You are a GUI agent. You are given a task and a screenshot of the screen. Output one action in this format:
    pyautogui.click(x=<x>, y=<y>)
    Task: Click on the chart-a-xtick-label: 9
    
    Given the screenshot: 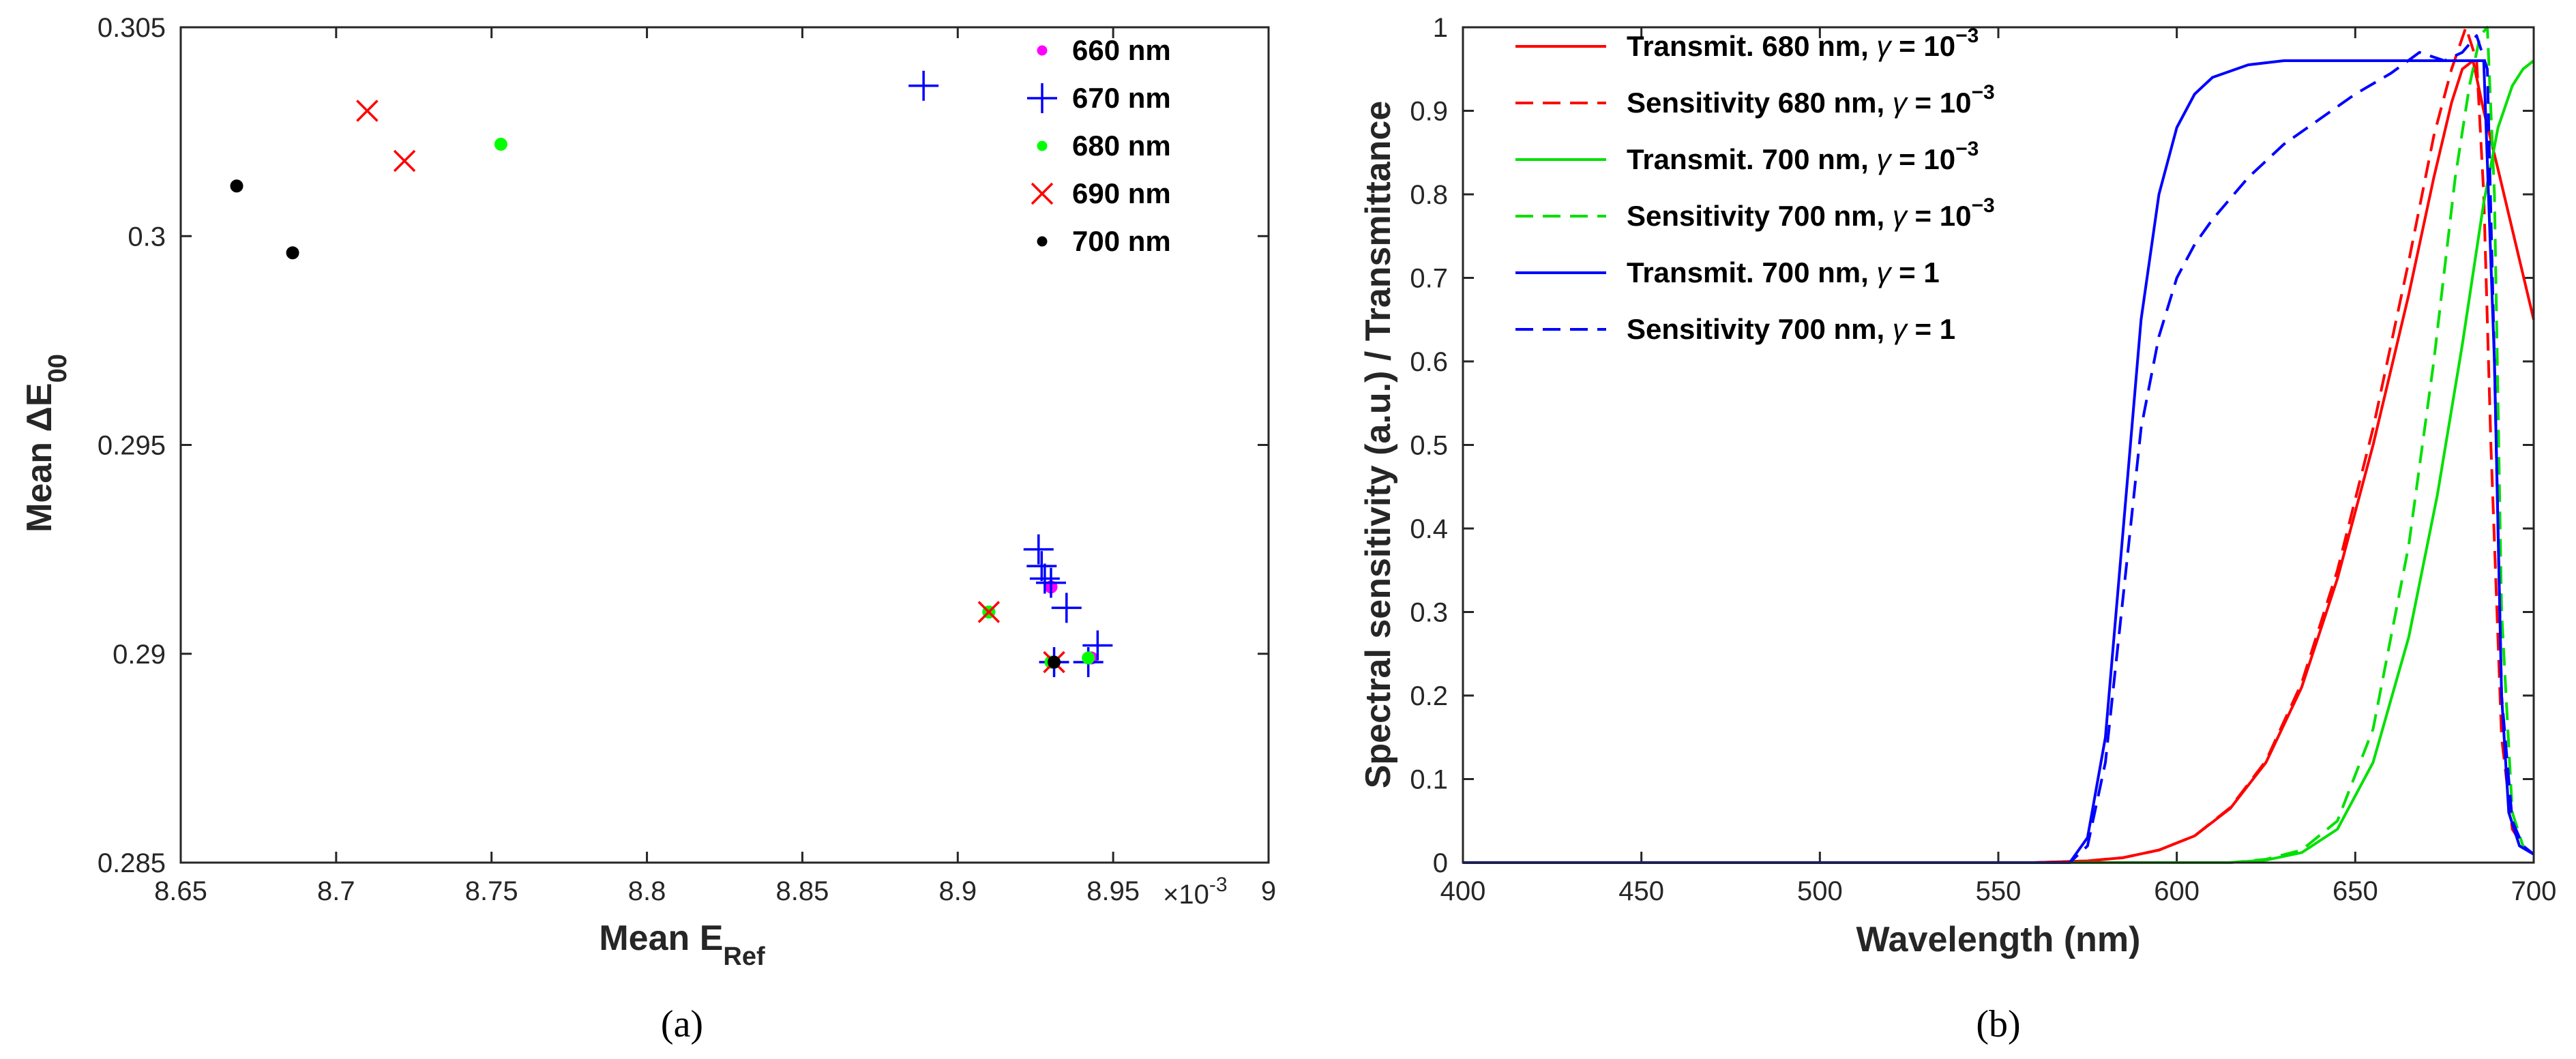 What is the action you would take?
    pyautogui.click(x=1268, y=891)
    